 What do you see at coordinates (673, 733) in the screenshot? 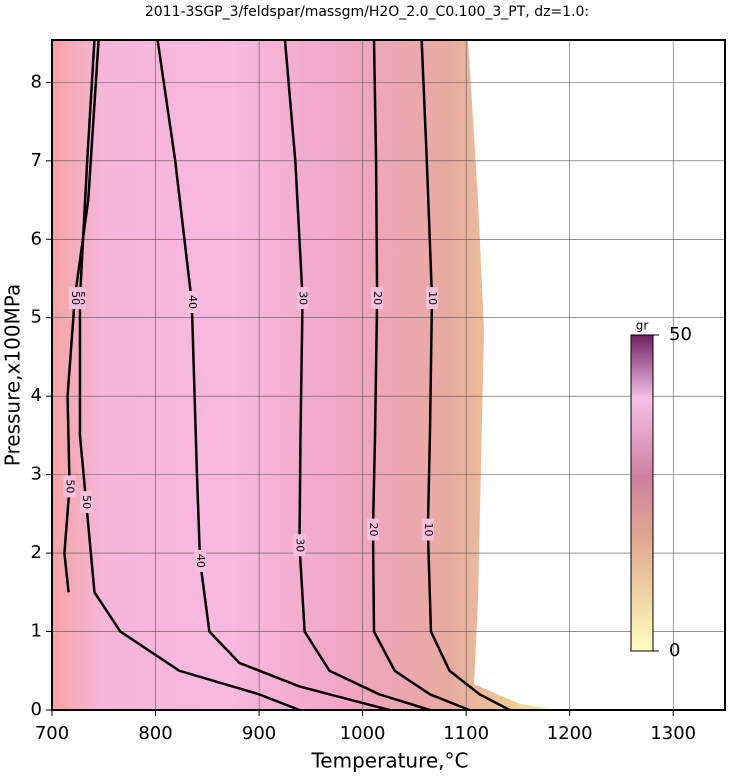
I see `x-tick-label: 1300` at bounding box center [673, 733].